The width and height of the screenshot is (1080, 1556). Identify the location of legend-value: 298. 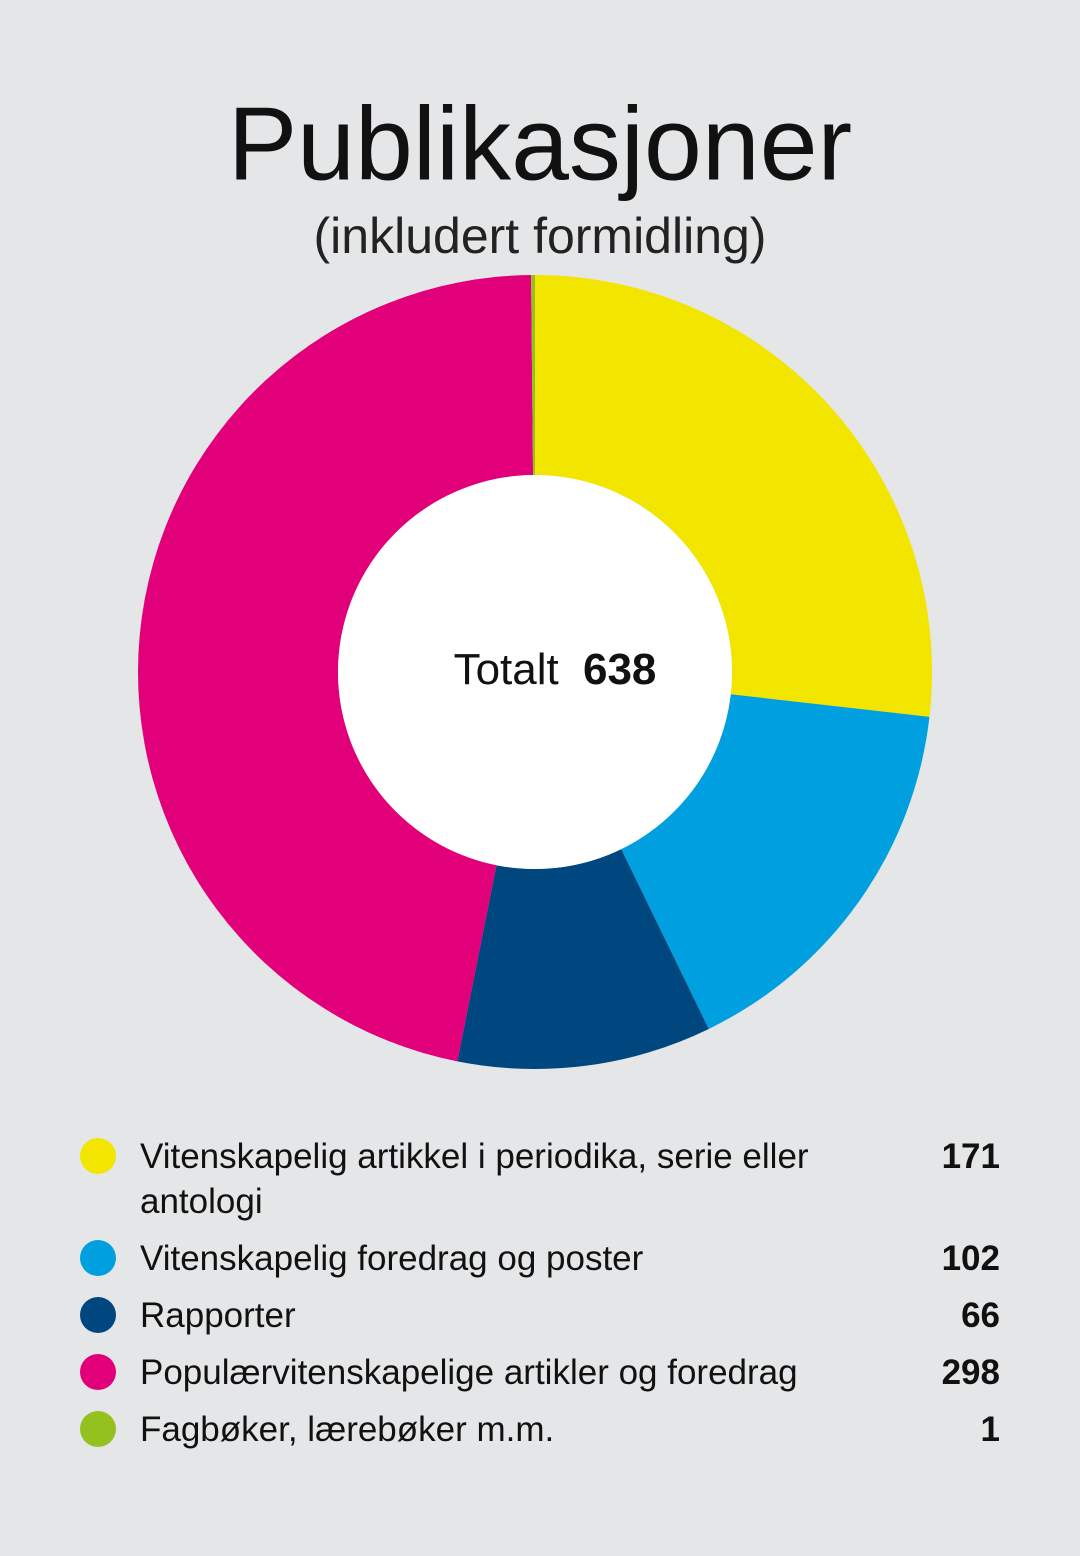
(970, 1372).